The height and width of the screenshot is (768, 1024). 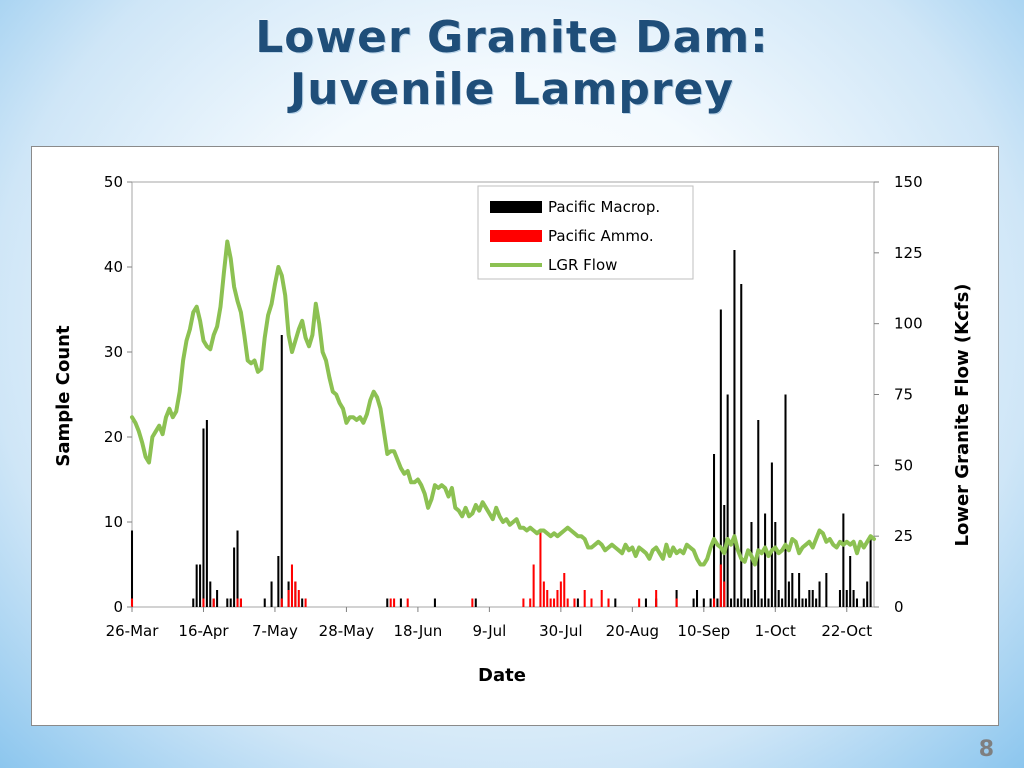 What do you see at coordinates (113, 437) in the screenshot?
I see `y-tick-label: 20` at bounding box center [113, 437].